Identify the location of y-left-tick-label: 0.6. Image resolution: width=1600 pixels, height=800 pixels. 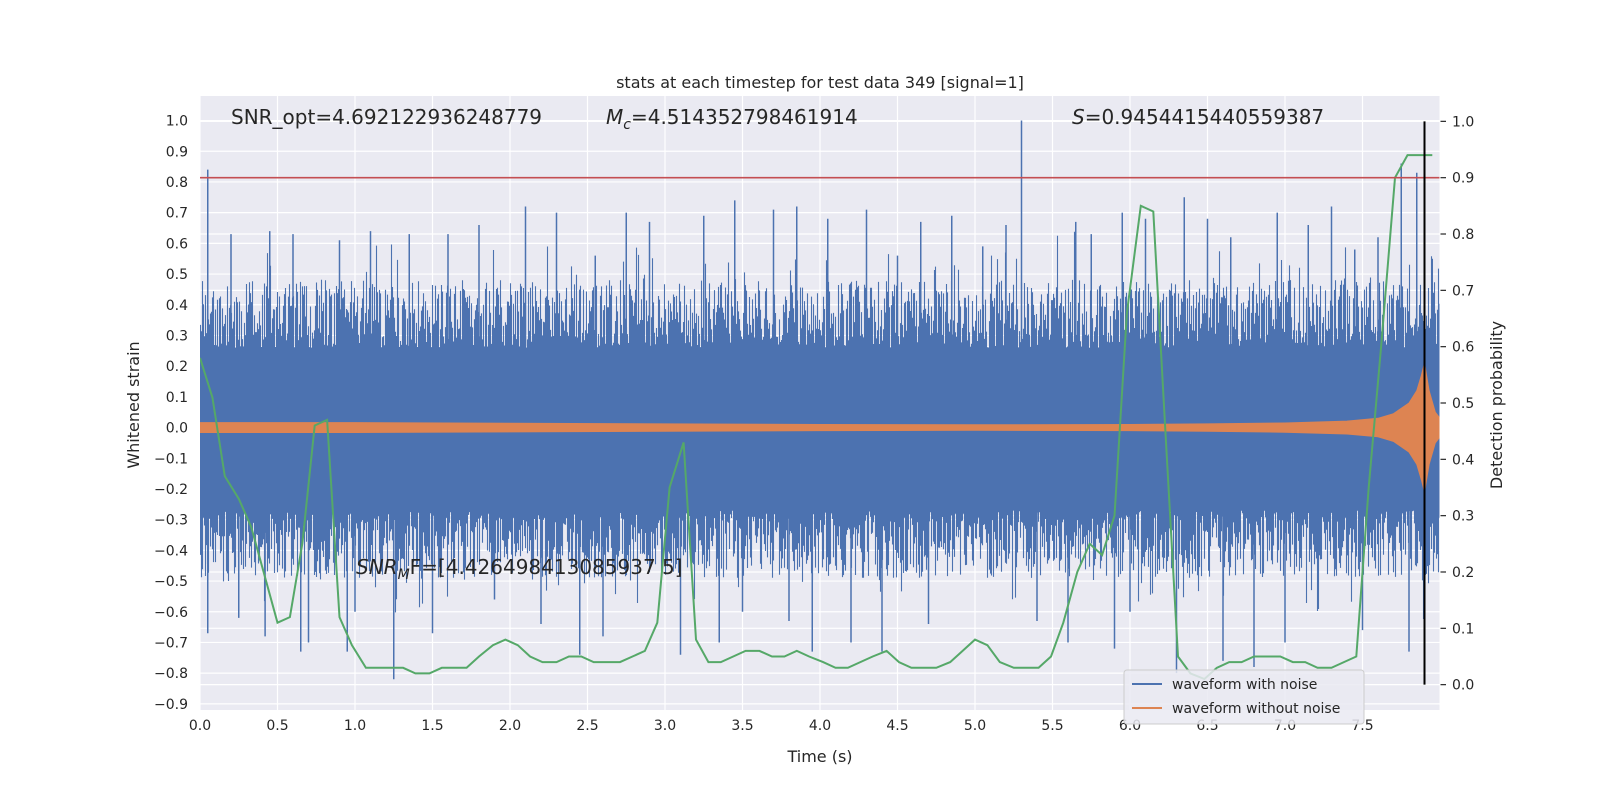
(177, 244).